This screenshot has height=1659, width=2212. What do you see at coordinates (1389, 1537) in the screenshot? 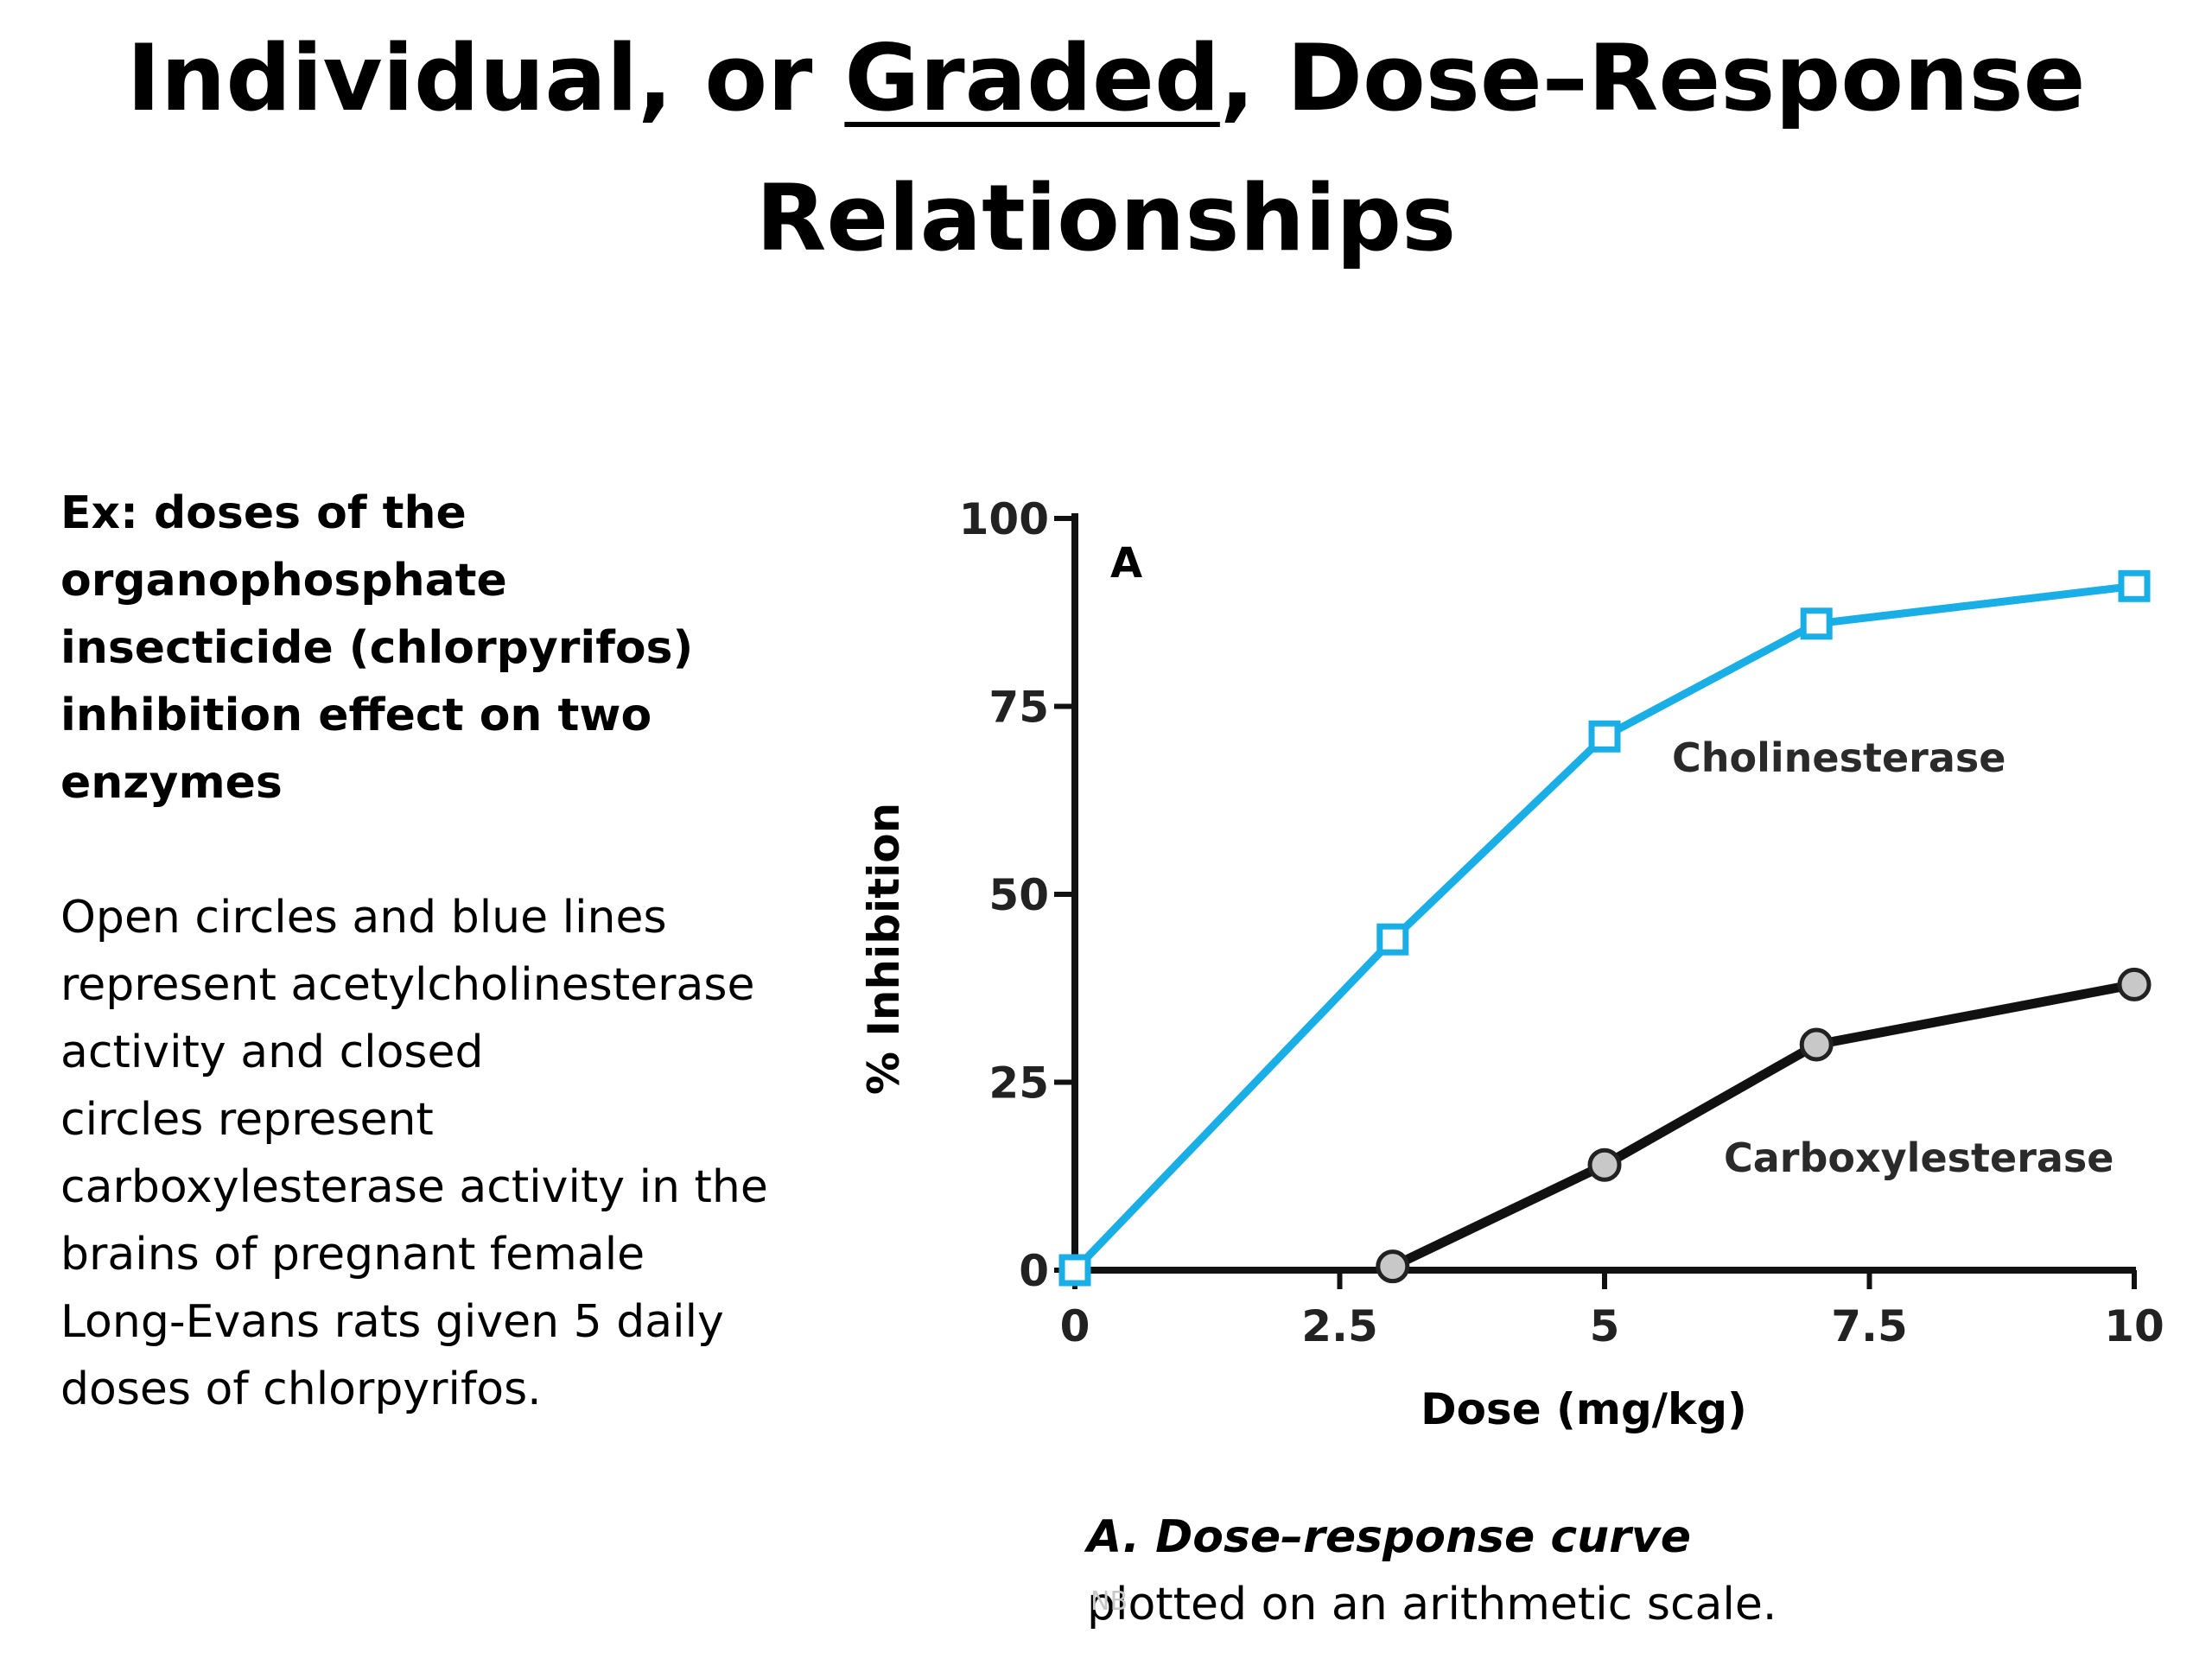
I see `caption-title: A. Dose–response curve` at bounding box center [1389, 1537].